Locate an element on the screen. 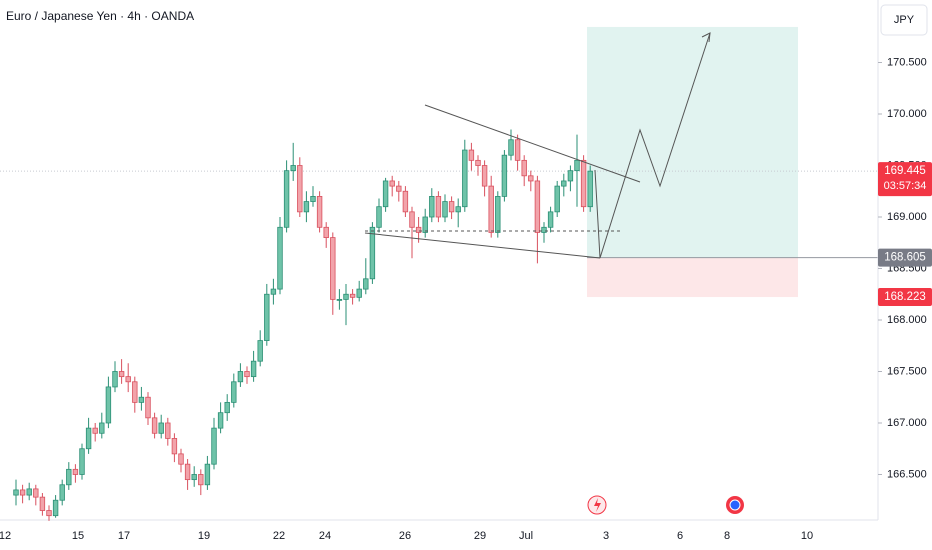 Image resolution: width=932 pixels, height=550 pixels. y-tick-label: 166.500 is located at coordinates (907, 474).